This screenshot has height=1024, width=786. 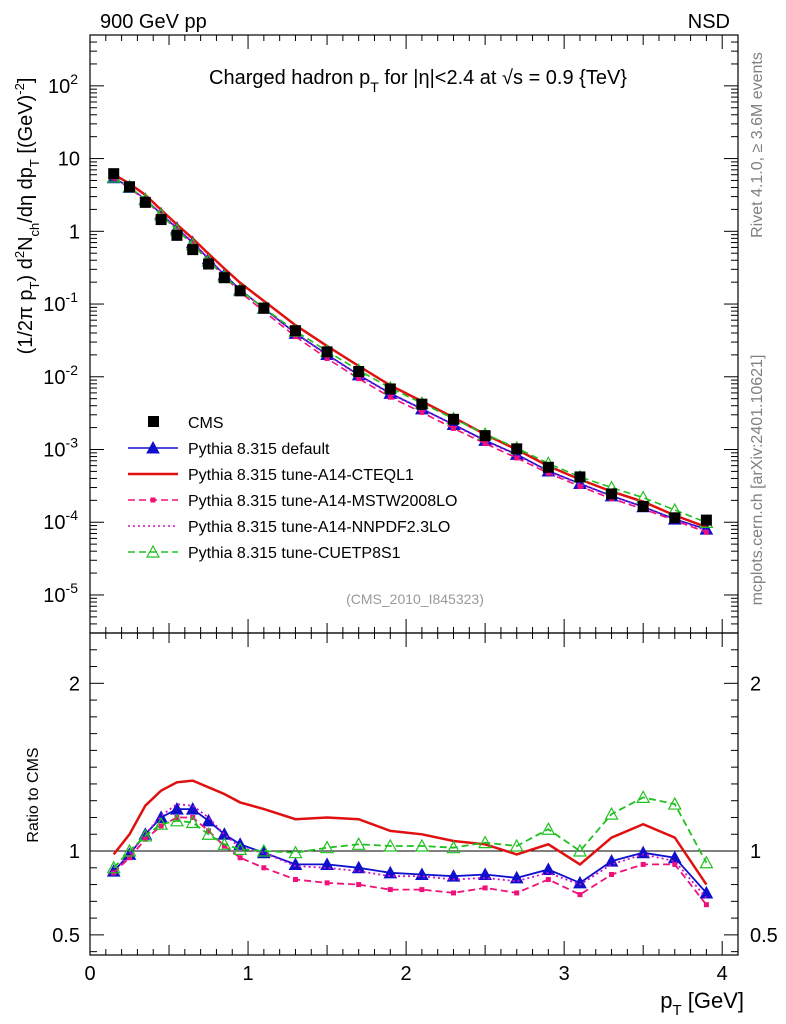 I want to click on ylabel-s5: -2, so click(x=19, y=89).